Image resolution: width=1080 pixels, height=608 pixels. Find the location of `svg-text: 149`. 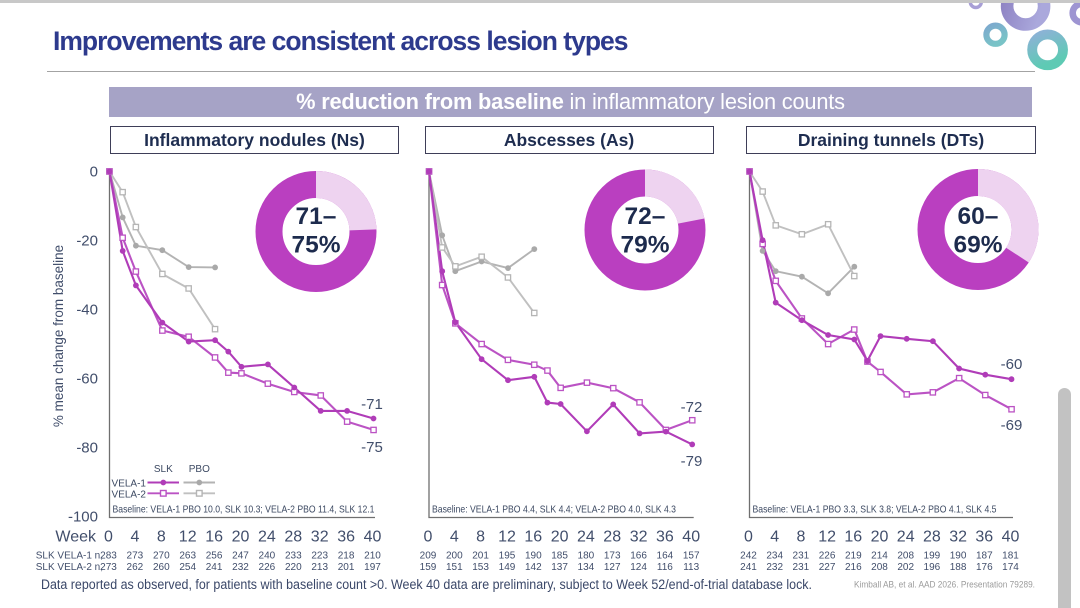

svg-text: 149 is located at coordinates (507, 567).